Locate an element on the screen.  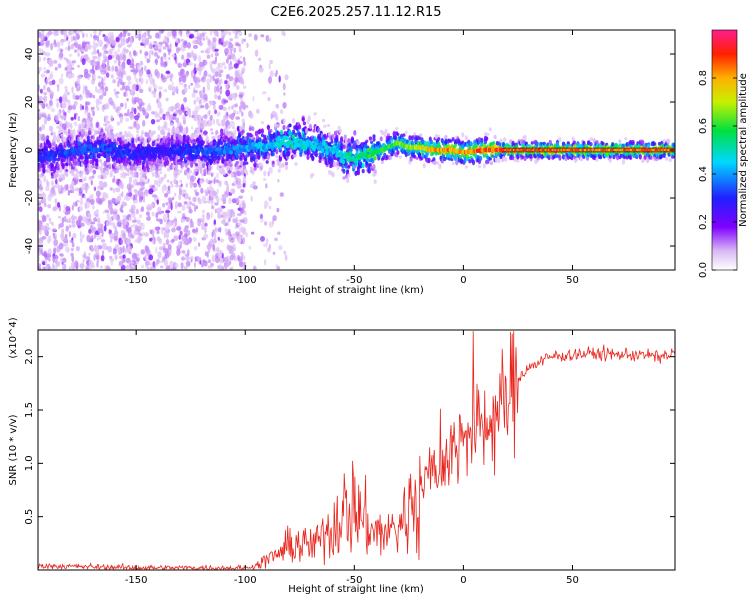
snr-multiplier: (x10^4) is located at coordinates (13, 337).